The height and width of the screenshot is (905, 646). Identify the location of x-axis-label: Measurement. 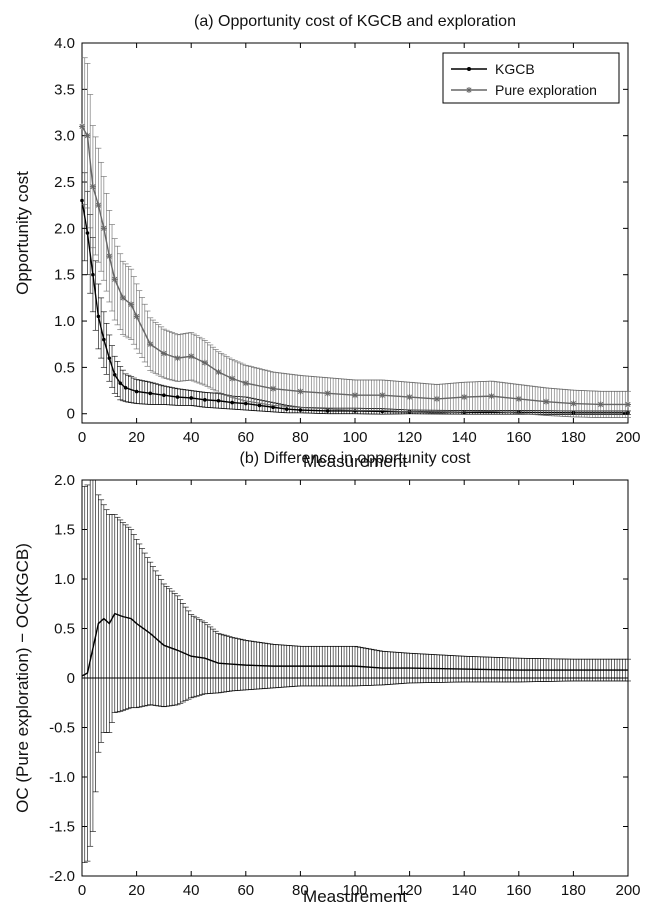
(355, 896).